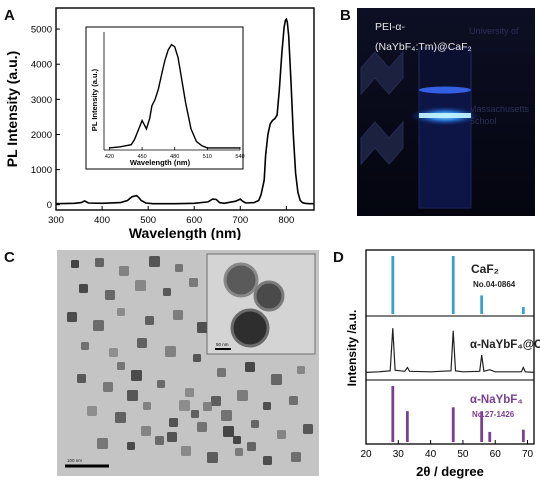 The width and height of the screenshot is (540, 480). I want to click on x-tick-label: 40, so click(431, 454).